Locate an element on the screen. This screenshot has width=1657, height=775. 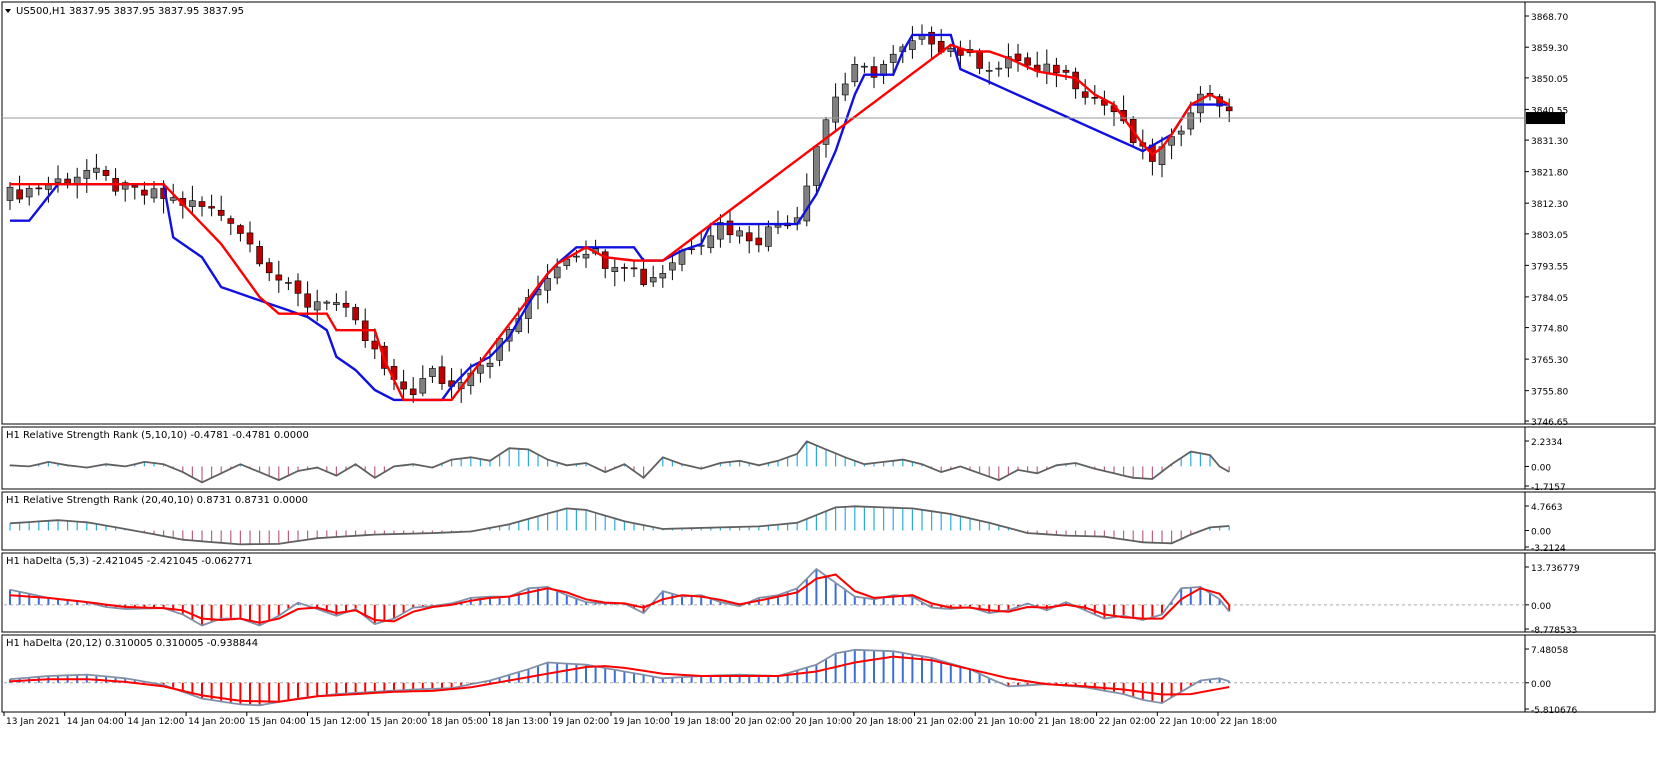
time-tick-label: 22 Jan 02:00 is located at coordinates (1127, 722).